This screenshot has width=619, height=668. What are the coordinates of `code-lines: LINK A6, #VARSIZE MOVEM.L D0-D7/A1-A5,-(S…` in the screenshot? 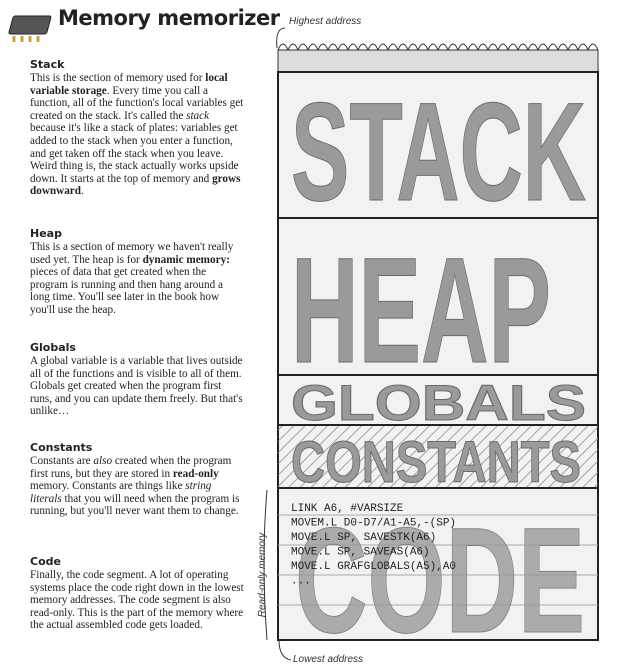 It's located at (373, 545).